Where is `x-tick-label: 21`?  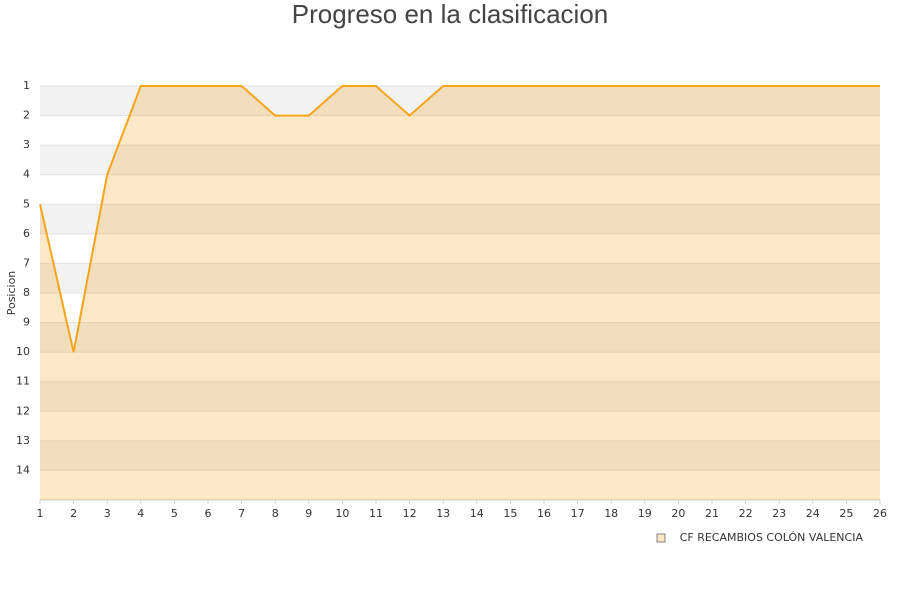
x-tick-label: 21 is located at coordinates (712, 513).